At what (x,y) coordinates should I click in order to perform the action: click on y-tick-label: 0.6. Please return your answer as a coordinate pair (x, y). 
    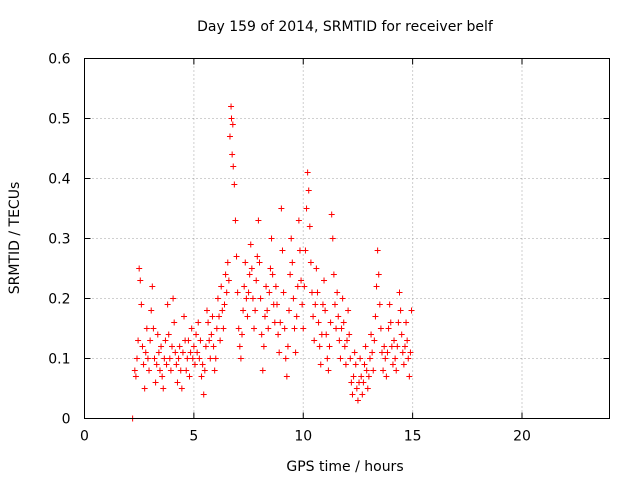
    Looking at the image, I should click on (59, 60).